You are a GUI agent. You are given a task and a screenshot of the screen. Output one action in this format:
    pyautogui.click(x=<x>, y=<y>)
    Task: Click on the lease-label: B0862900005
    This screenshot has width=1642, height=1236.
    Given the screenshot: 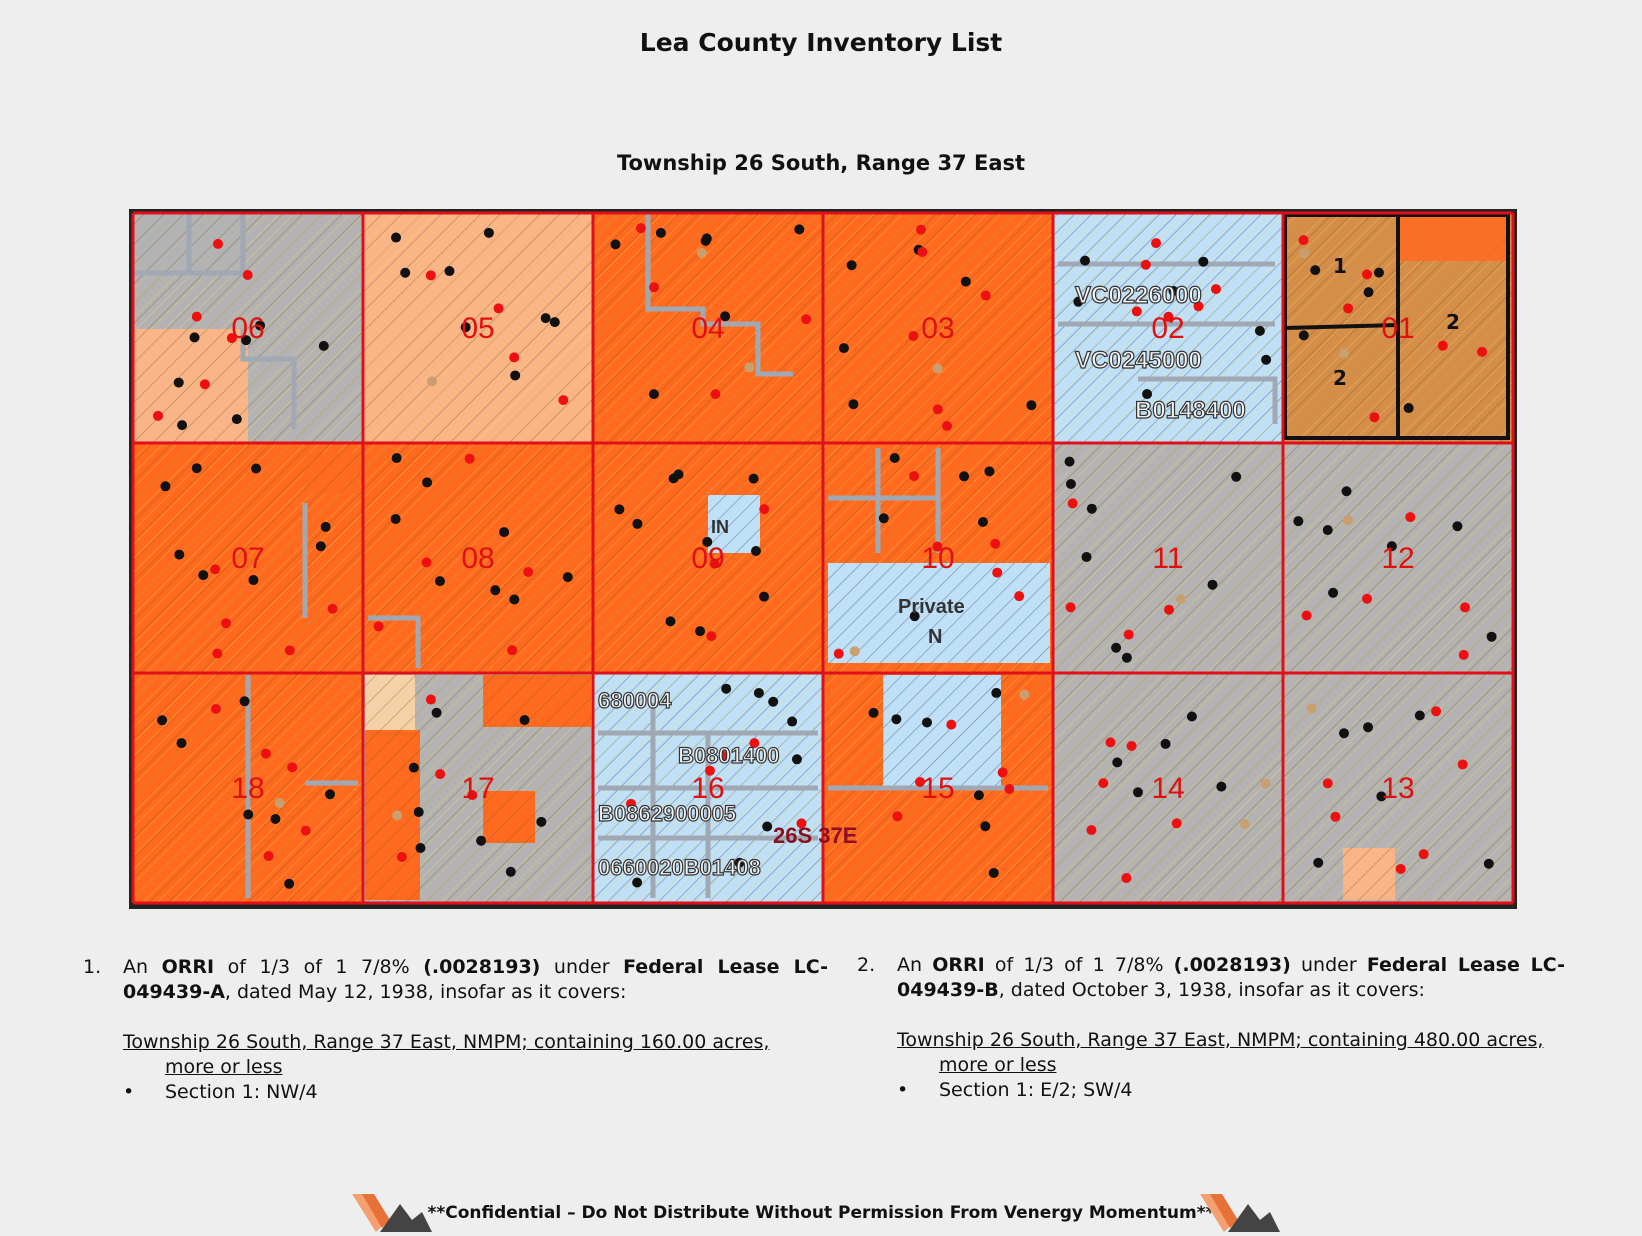 What is the action you would take?
    pyautogui.click(x=667, y=813)
    